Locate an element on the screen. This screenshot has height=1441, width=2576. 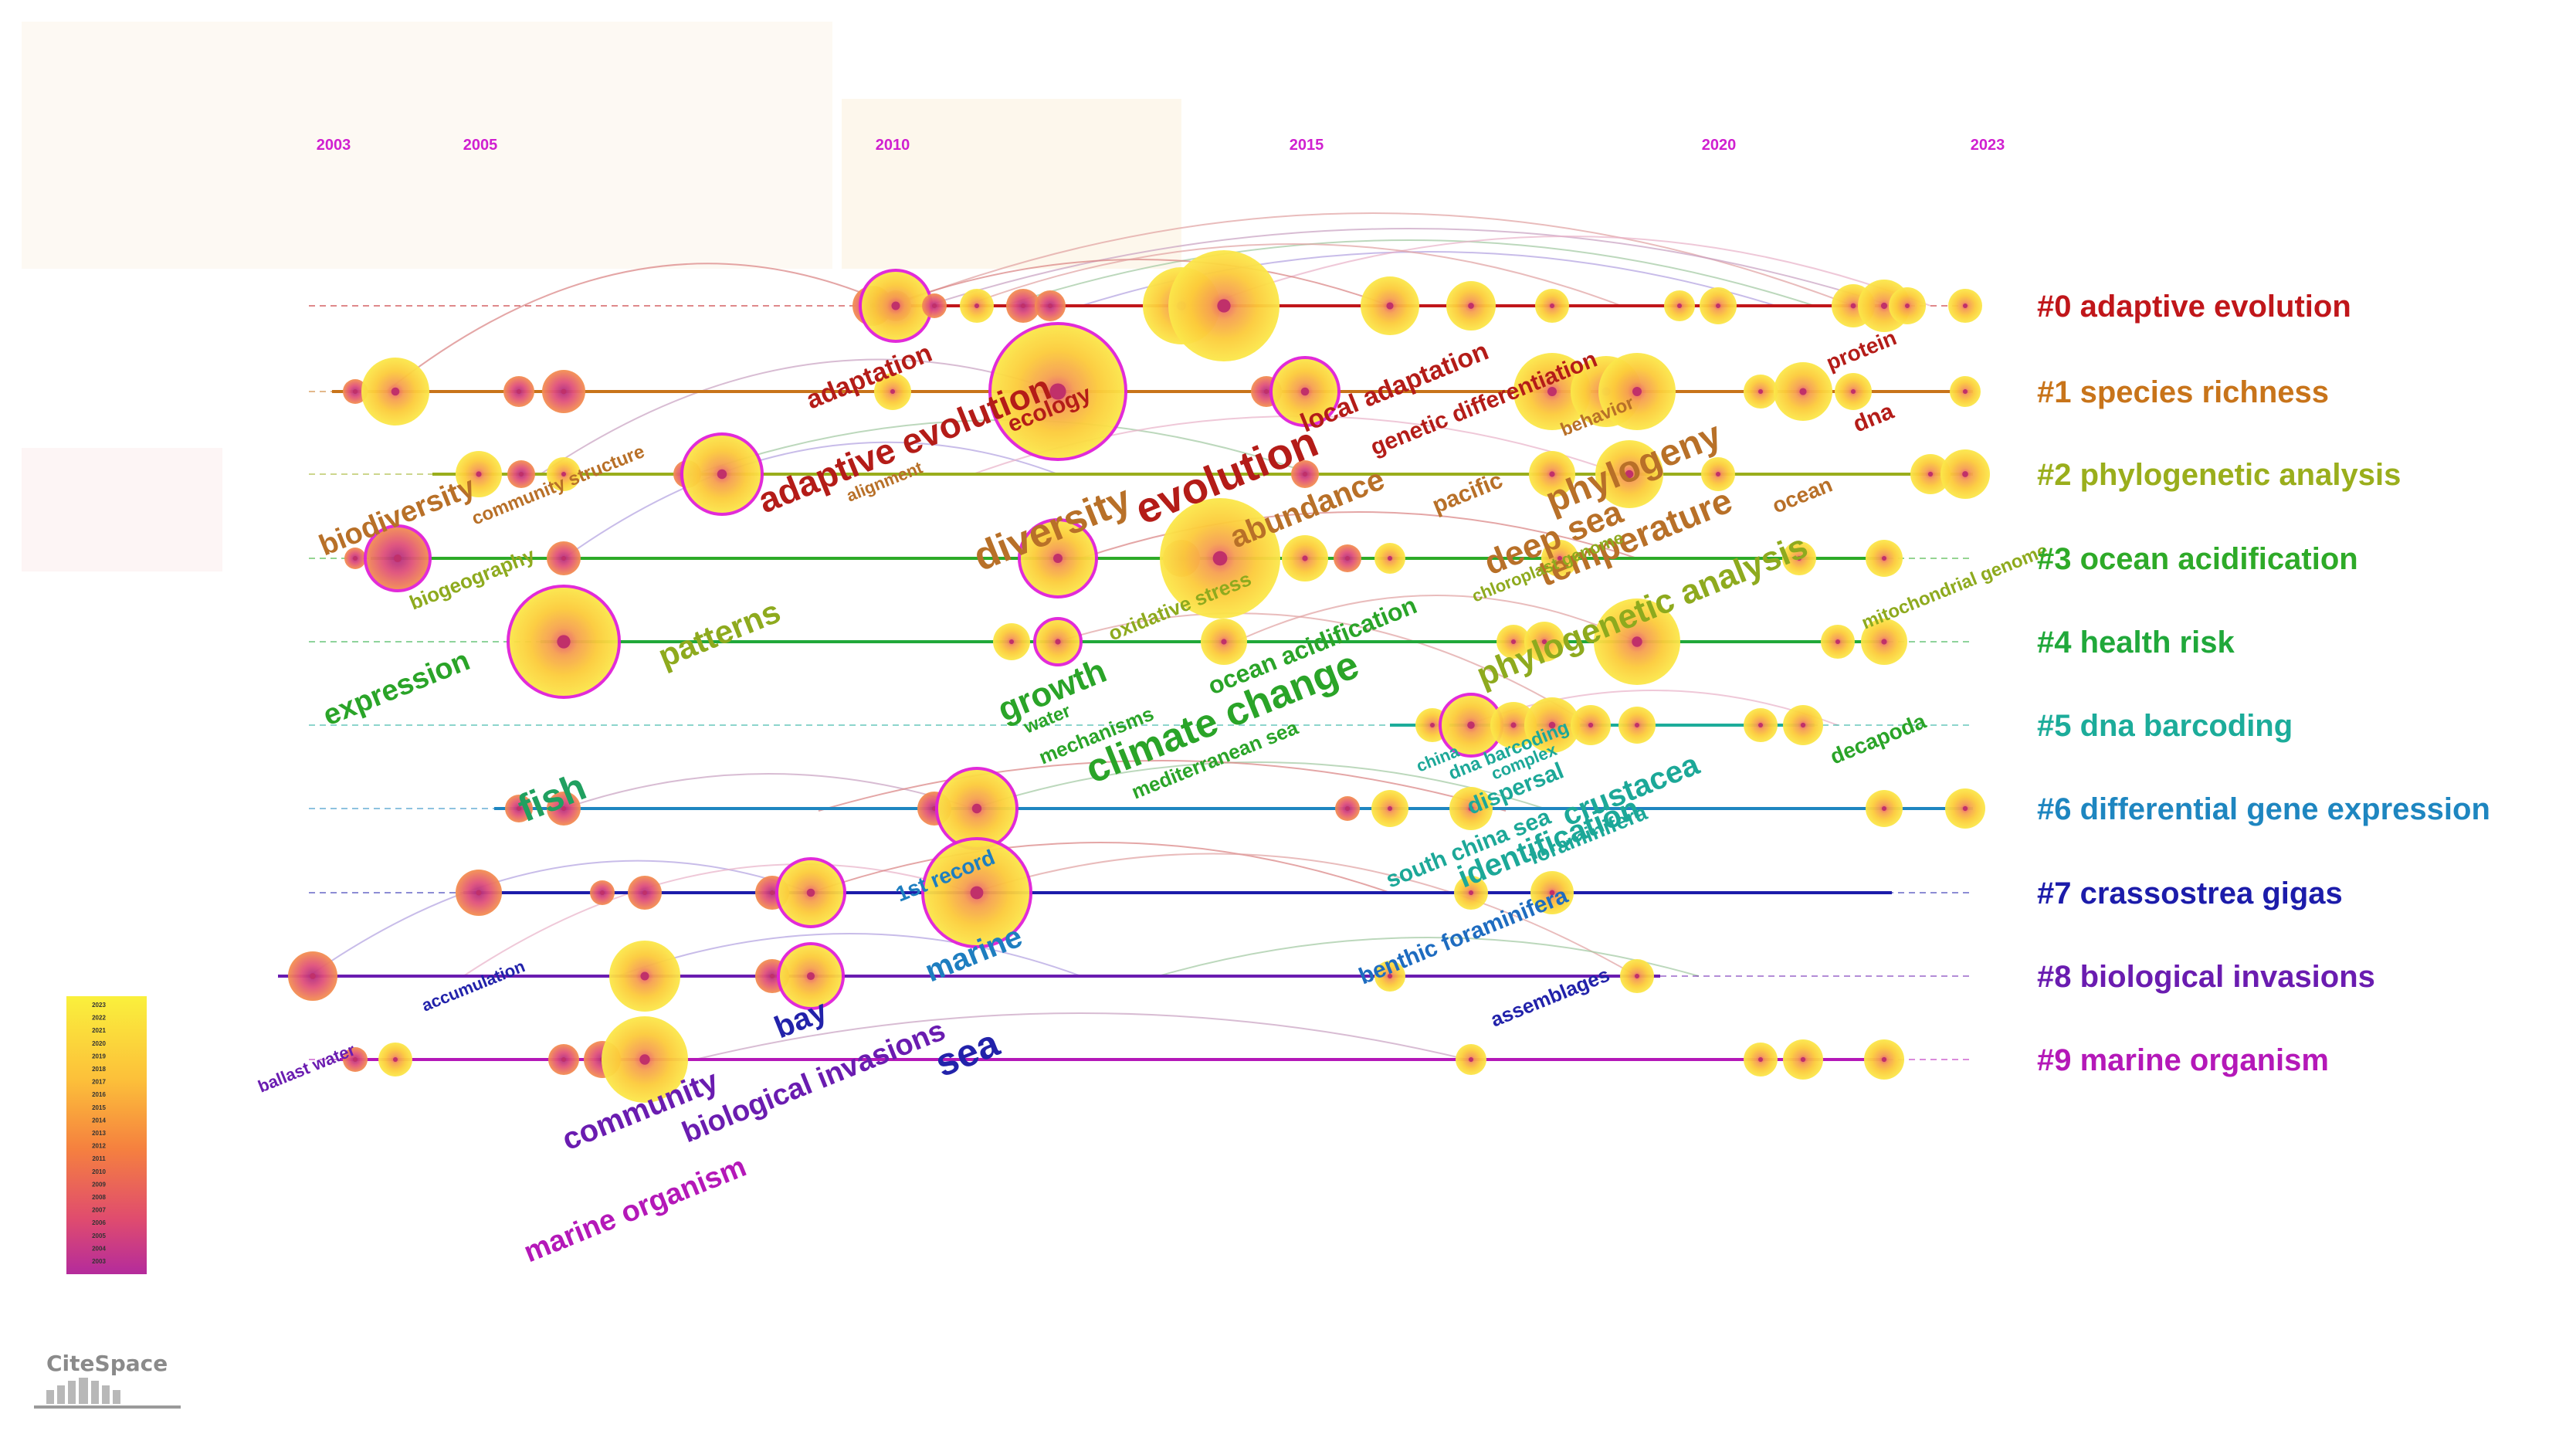
cluster-label: #2 phylogenetic analysis is located at coordinates (2219, 475).